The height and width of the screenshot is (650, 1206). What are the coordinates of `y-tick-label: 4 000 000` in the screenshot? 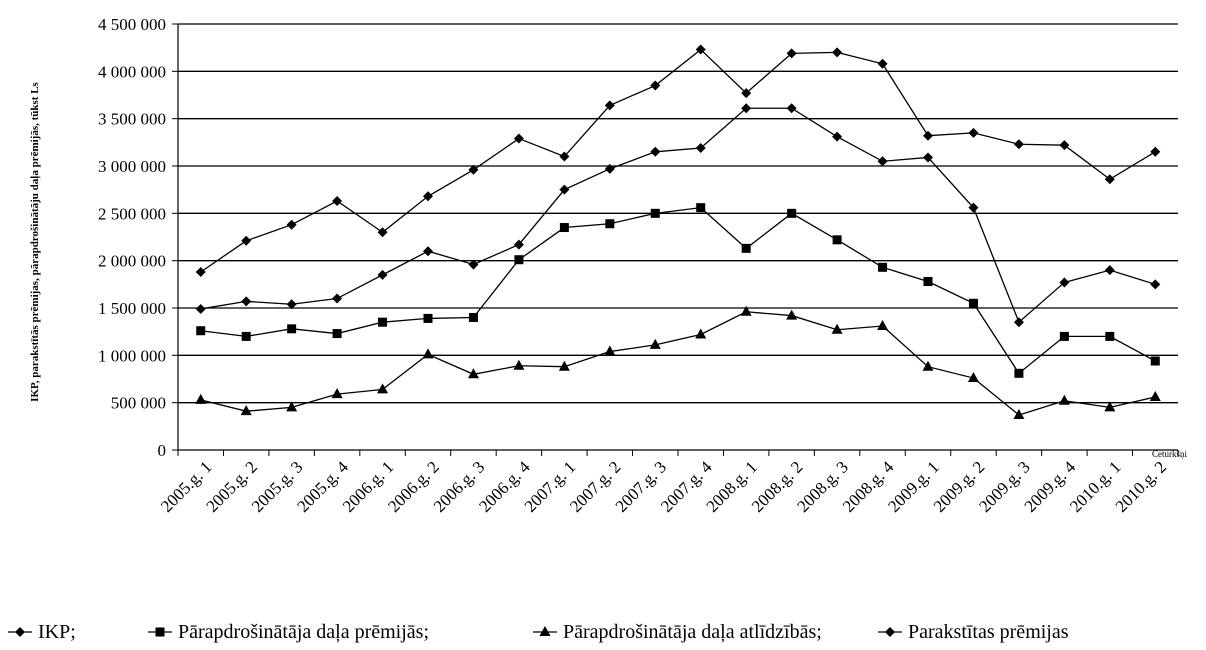 It's located at (132, 71).